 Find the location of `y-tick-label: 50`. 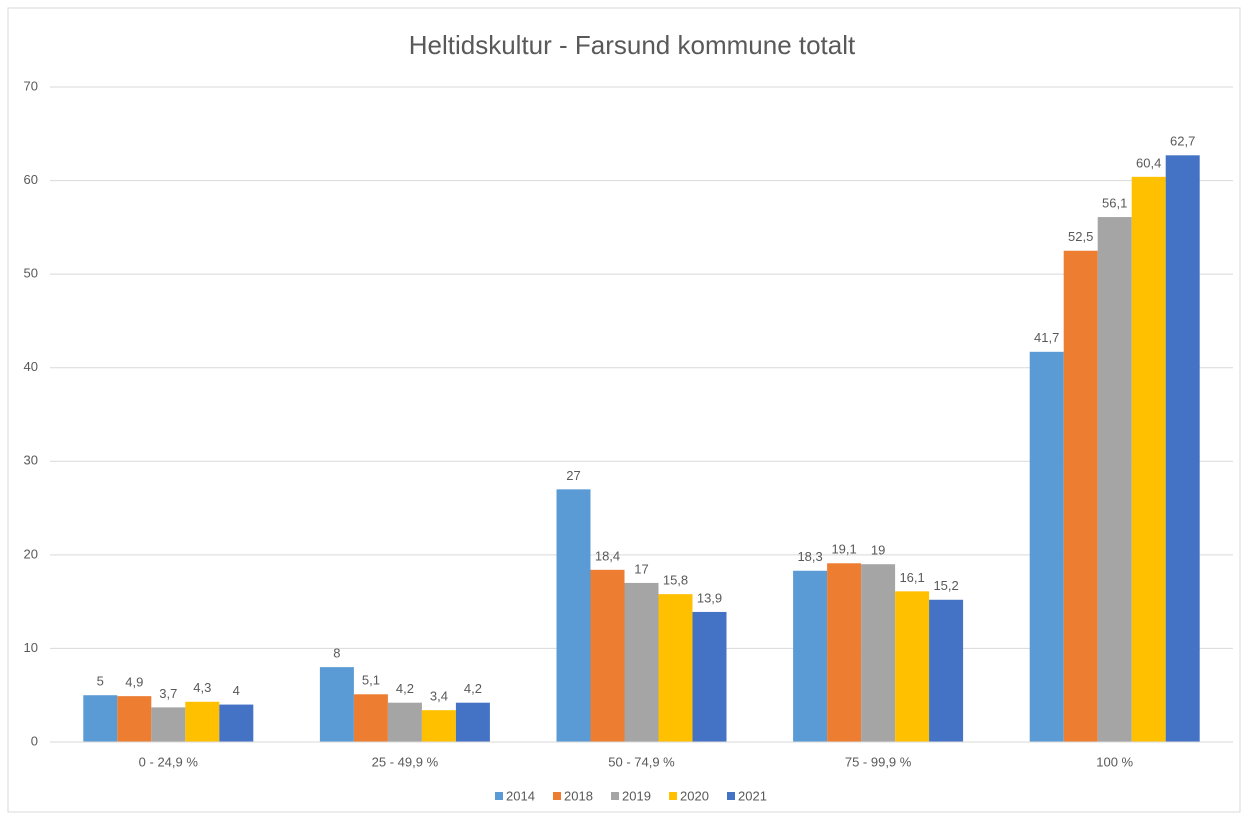

y-tick-label: 50 is located at coordinates (31, 273).